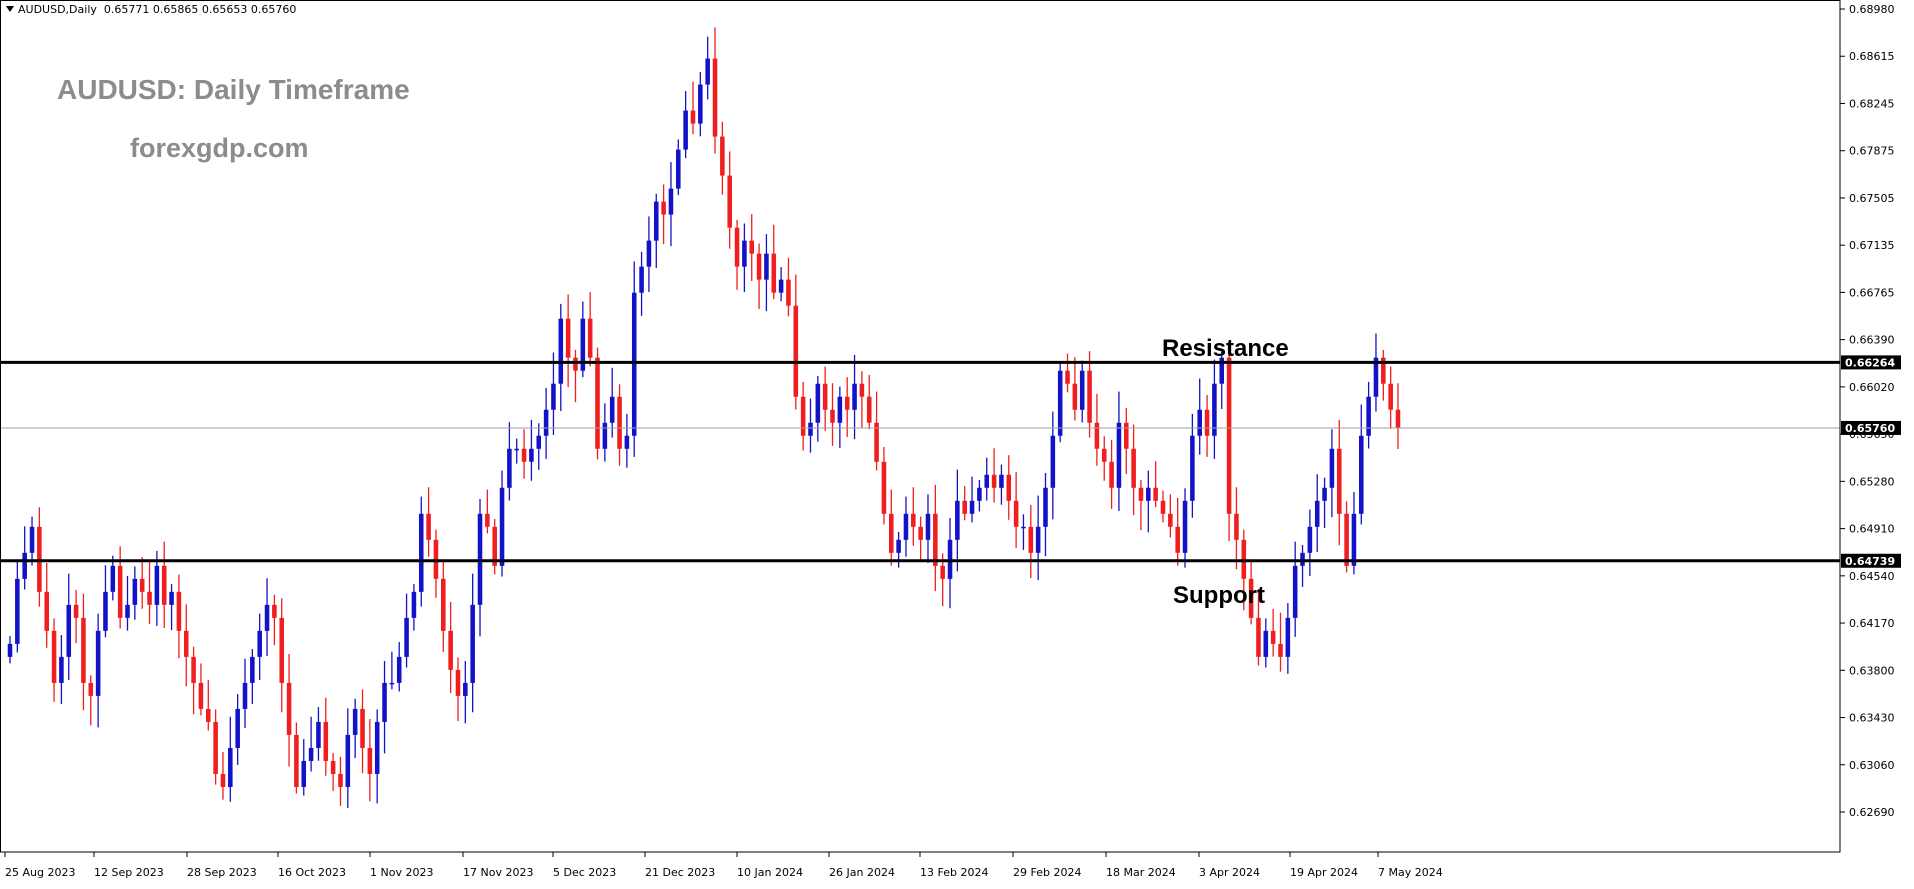  Describe the element at coordinates (1872, 576) in the screenshot. I see `y-tick-label: 0.64540` at that location.